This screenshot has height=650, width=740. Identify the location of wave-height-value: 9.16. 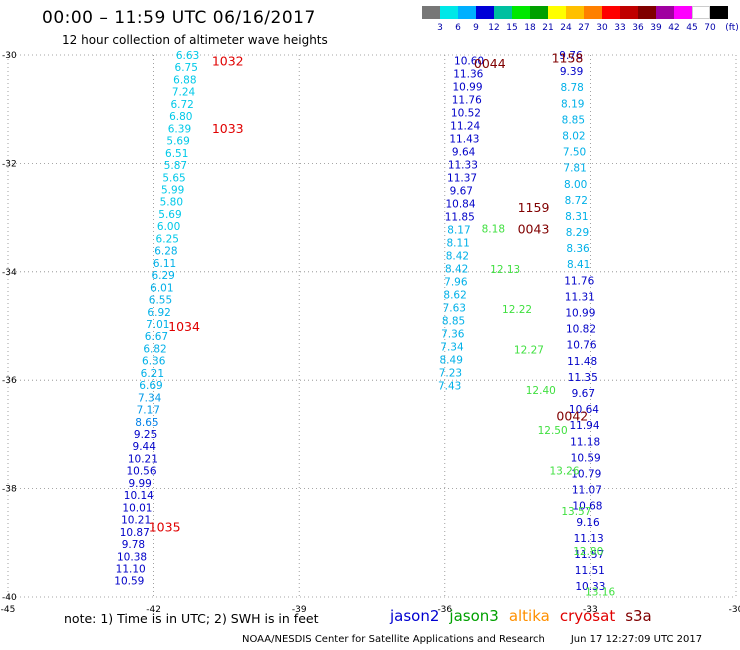
(588, 523).